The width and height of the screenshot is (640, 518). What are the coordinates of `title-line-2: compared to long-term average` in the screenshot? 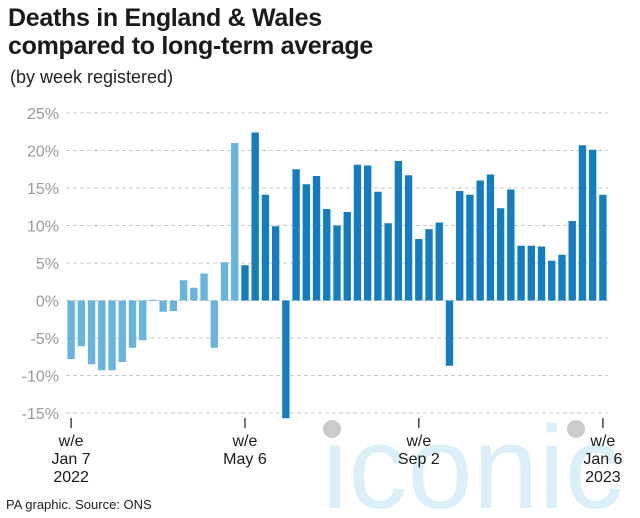 It's located at (191, 46).